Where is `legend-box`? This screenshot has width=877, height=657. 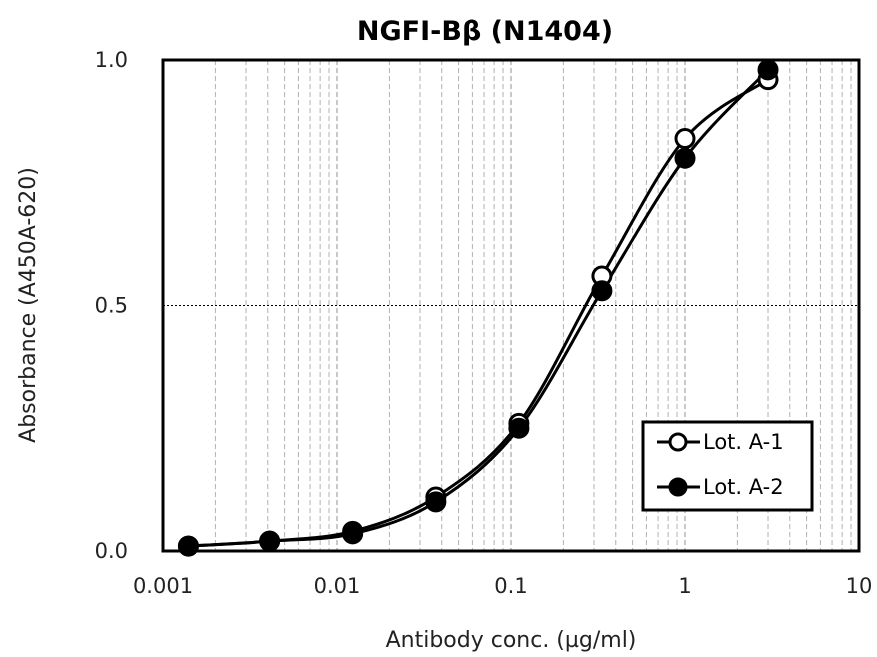
legend-box is located at coordinates (727, 466).